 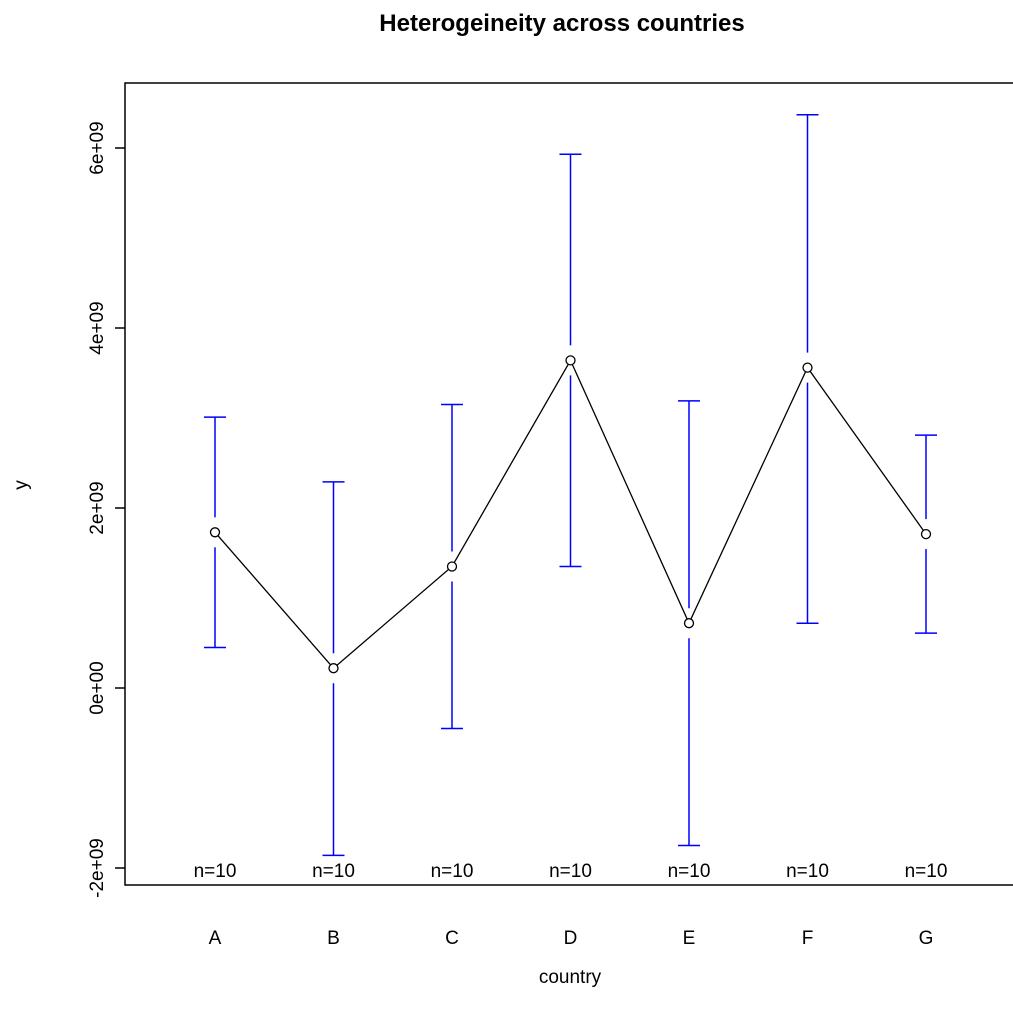 I want to click on x-tick-label: D, so click(x=571, y=938).